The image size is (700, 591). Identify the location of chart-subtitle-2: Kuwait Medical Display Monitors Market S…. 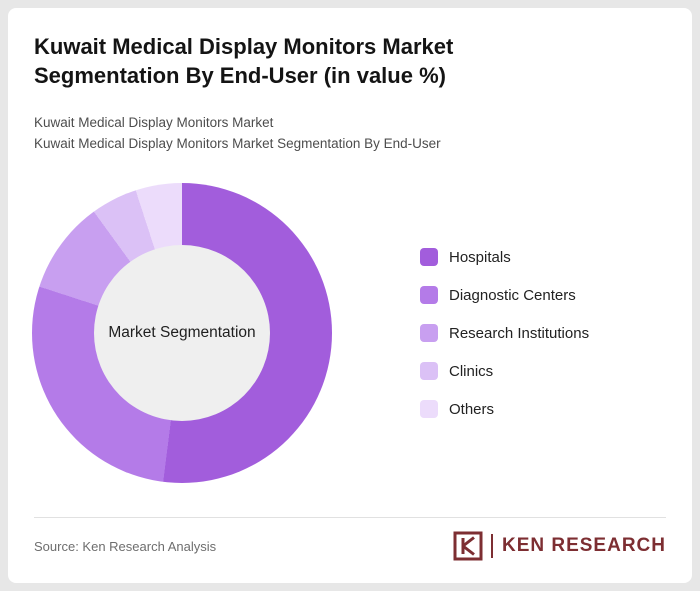
(237, 143).